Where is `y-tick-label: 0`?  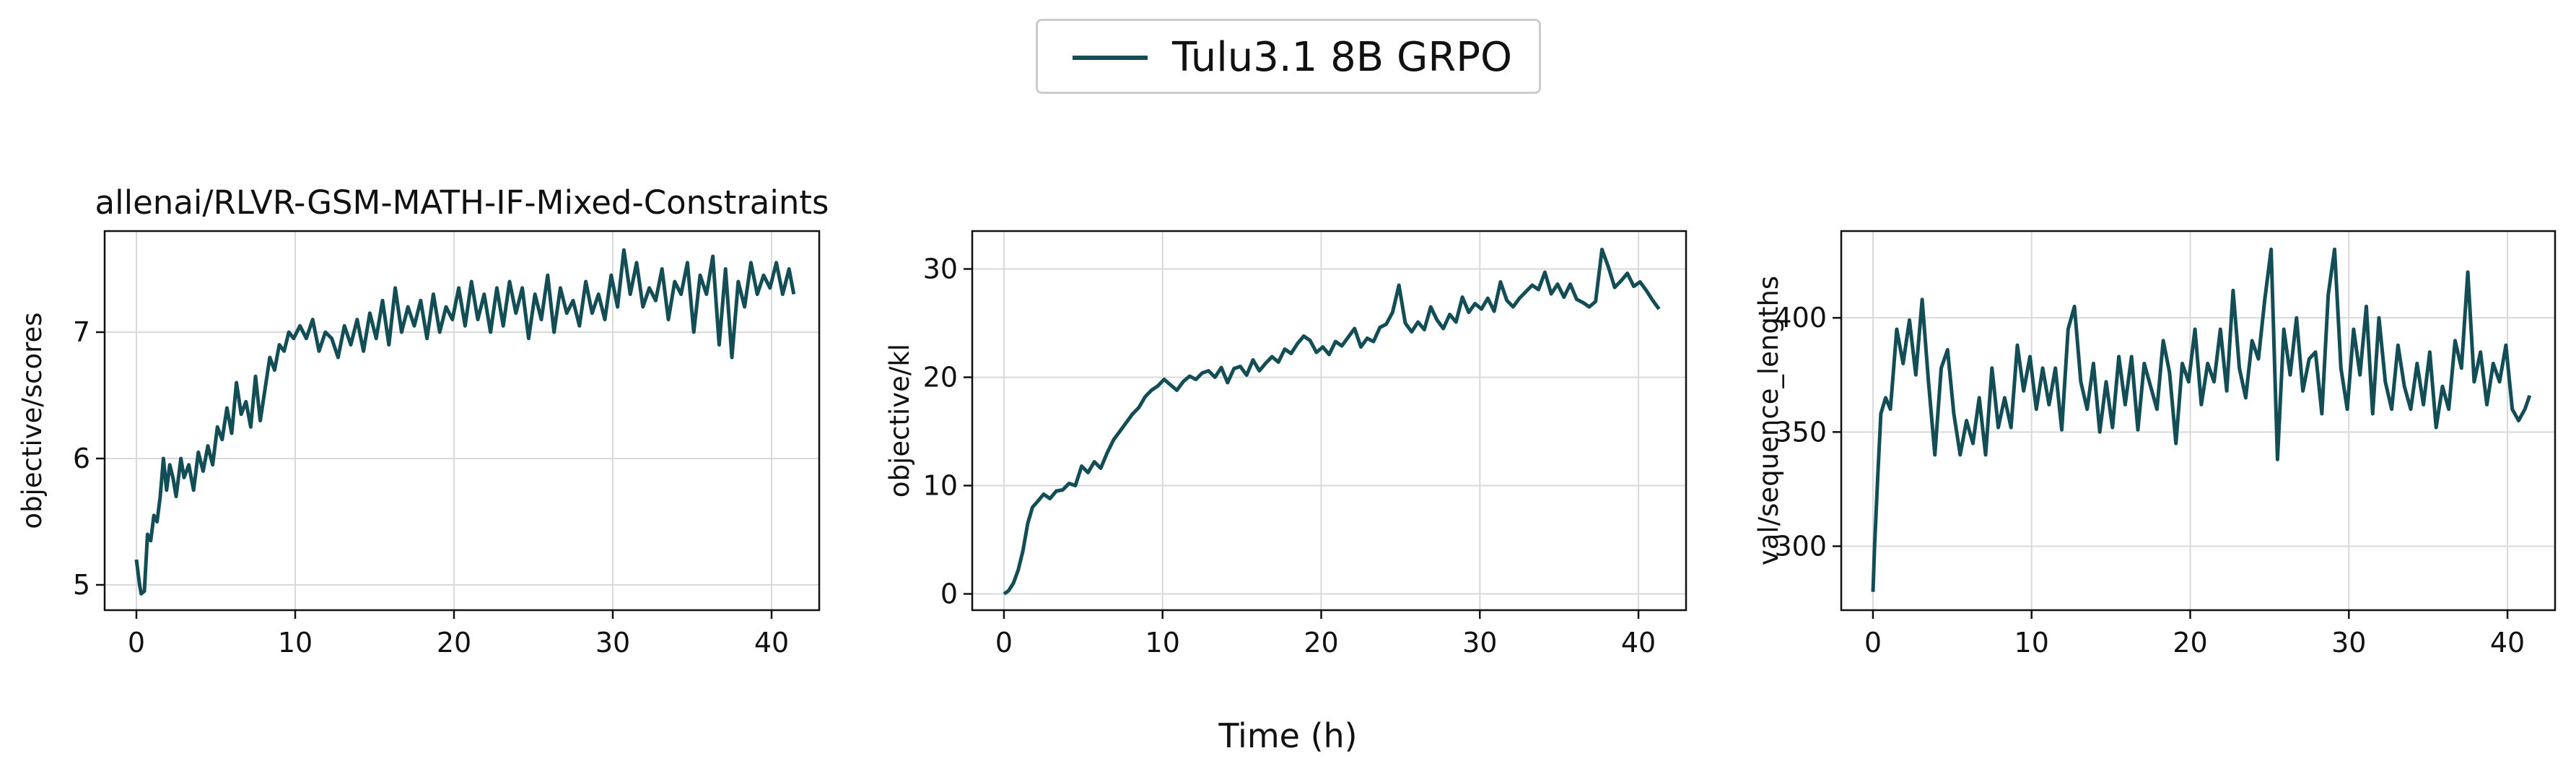 y-tick-label: 0 is located at coordinates (949, 594).